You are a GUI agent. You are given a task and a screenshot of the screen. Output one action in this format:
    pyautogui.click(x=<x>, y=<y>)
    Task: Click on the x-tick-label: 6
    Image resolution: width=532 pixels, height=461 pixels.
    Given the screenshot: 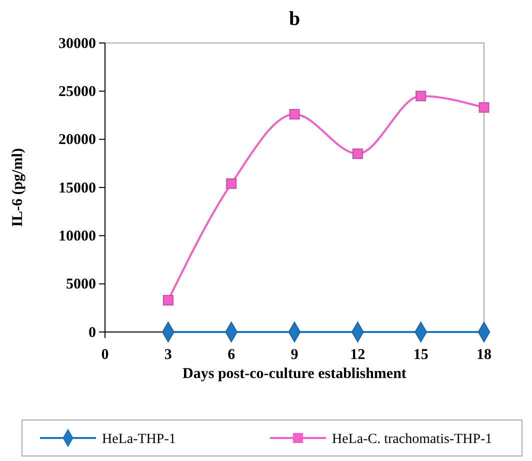 What is the action you would take?
    pyautogui.click(x=232, y=355)
    